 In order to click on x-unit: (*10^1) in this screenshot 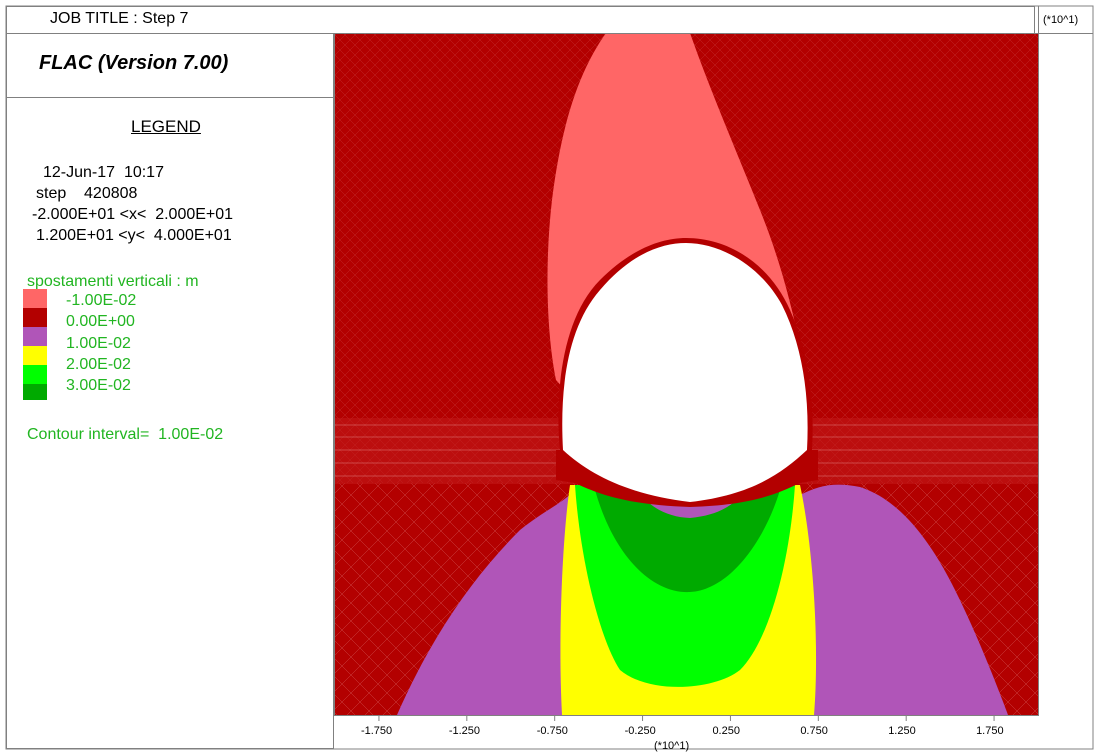, I will do `click(672, 746)`.